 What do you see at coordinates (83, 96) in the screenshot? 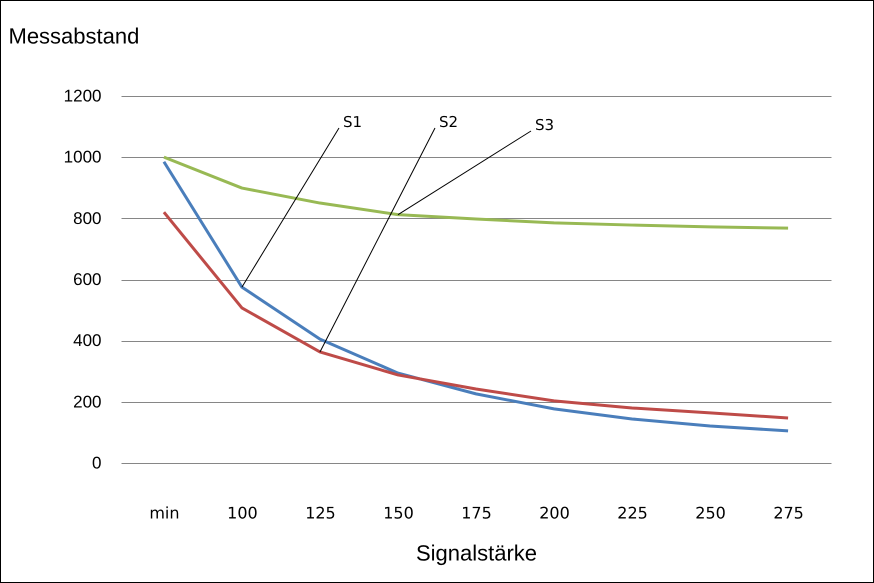
I see `y-tick-label: 1200` at bounding box center [83, 96].